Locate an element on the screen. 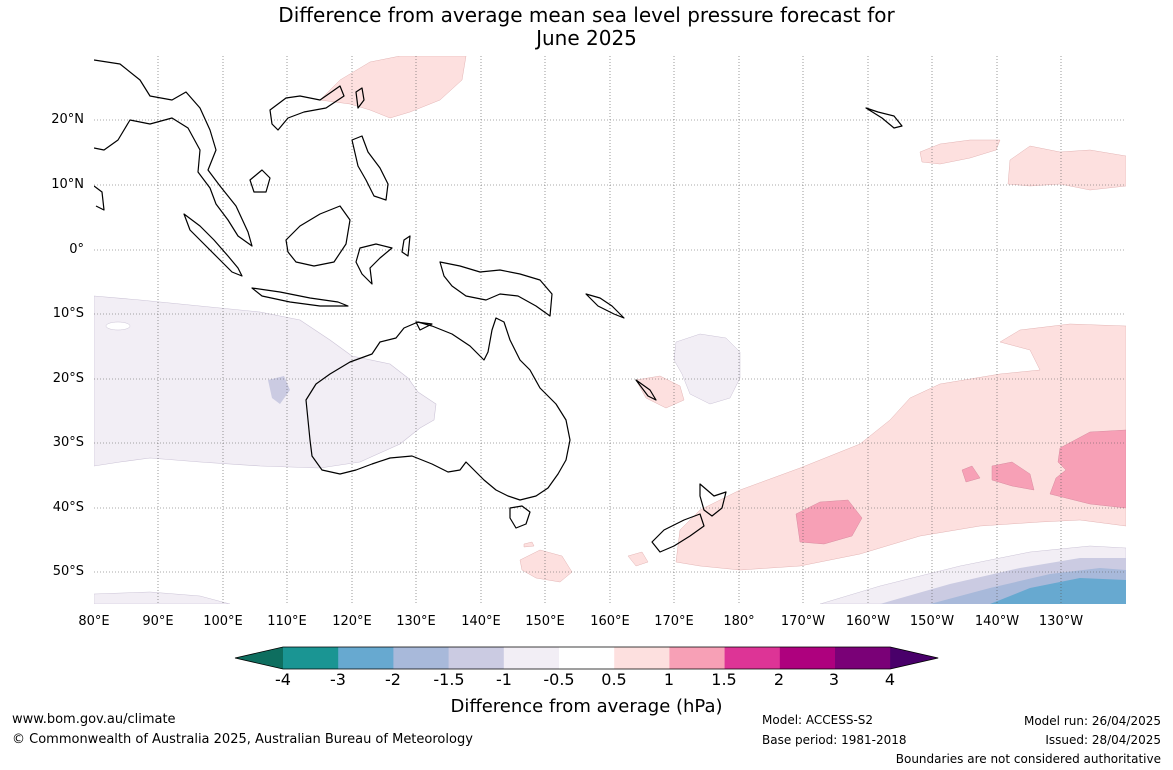 The height and width of the screenshot is (770, 1173). colorbar-tick: -0.5 is located at coordinates (559, 679).